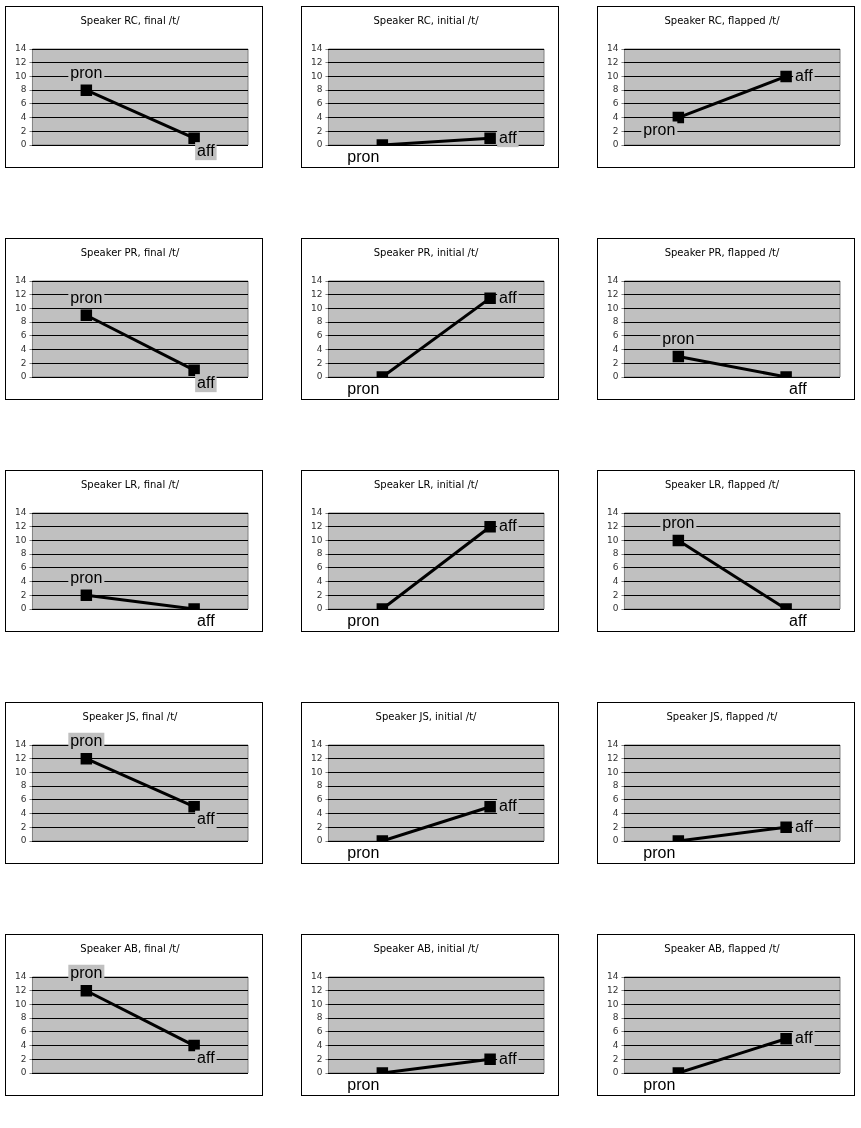 The image size is (861, 1128). Describe the element at coordinates (426, 252) in the screenshot. I see `chart-title: Speaker PR, initial /t/` at that location.